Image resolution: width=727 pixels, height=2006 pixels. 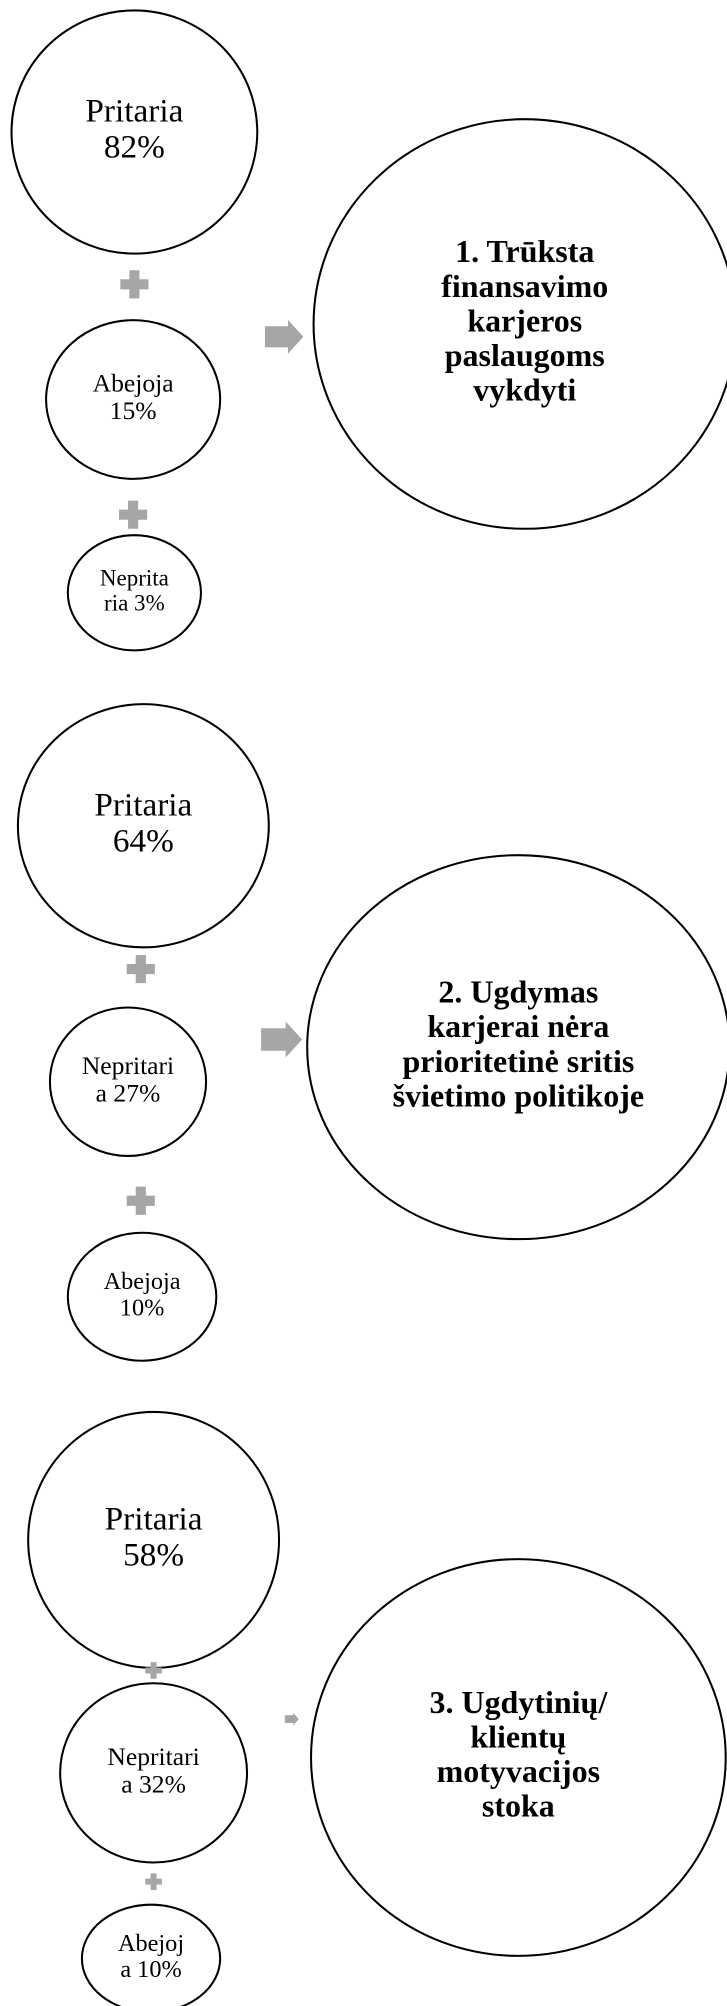 What do you see at coordinates (150, 1969) in the screenshot?
I see `response-circle-text: a 10%` at bounding box center [150, 1969].